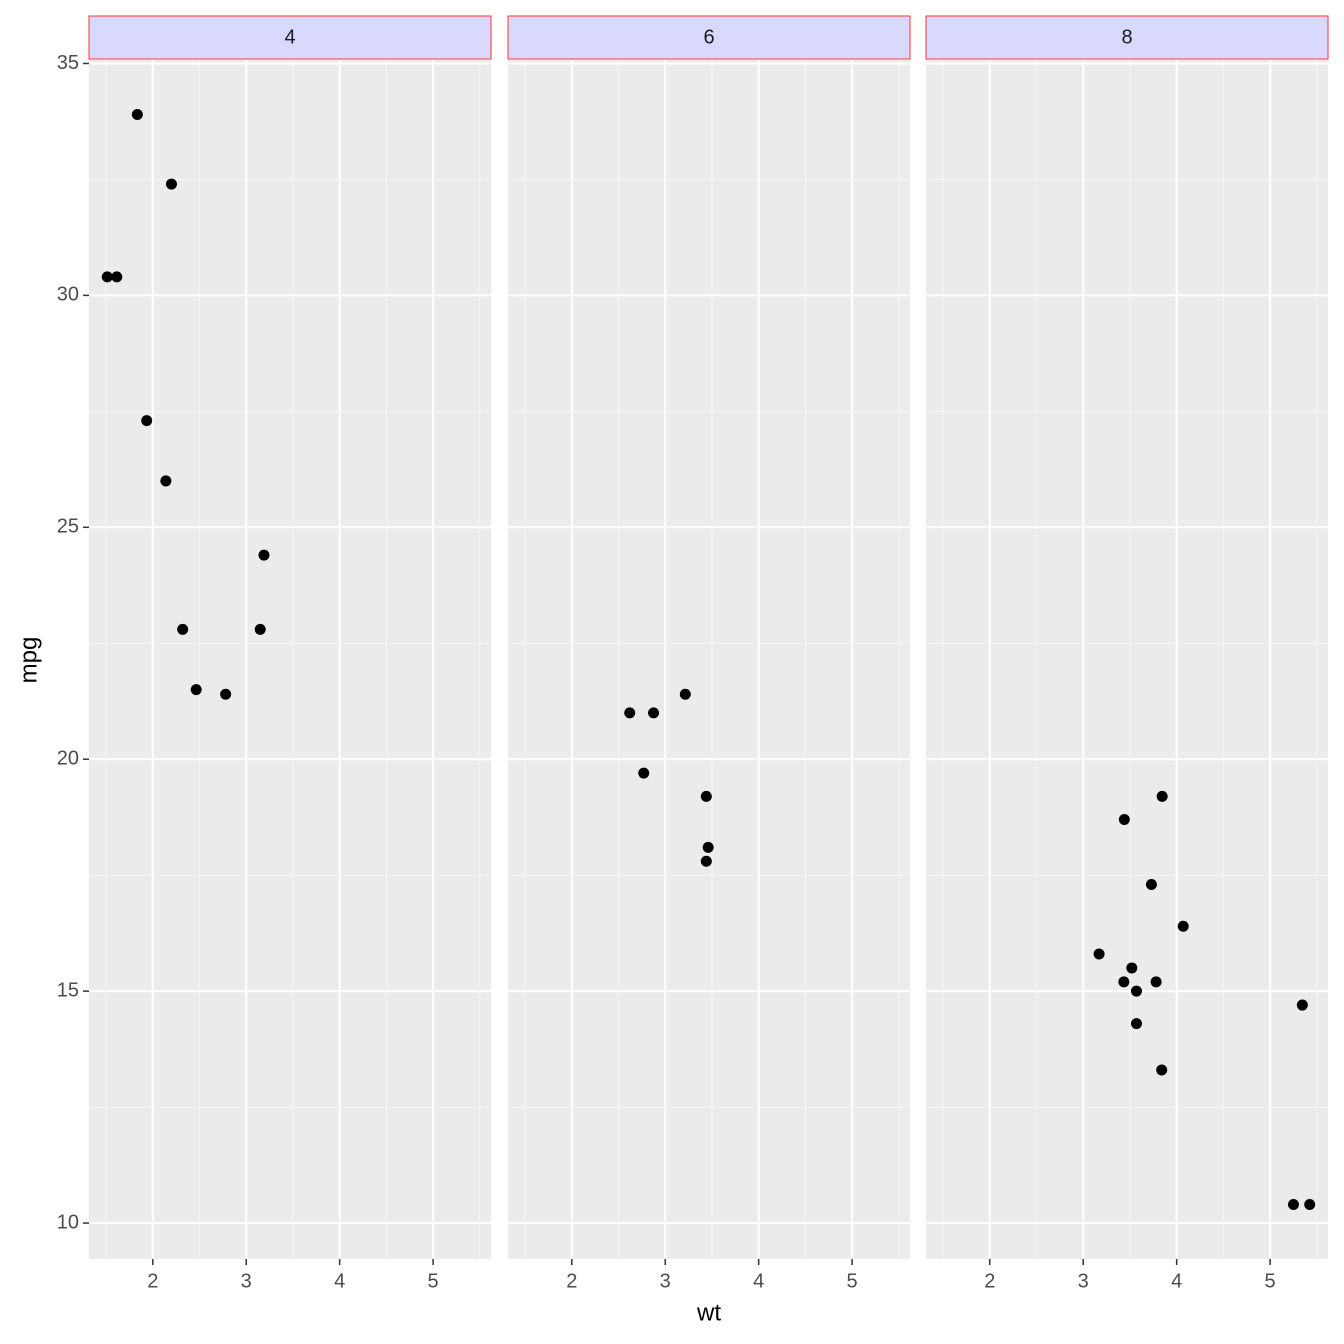 The height and width of the screenshot is (1344, 1344). Describe the element at coordinates (28, 660) in the screenshot. I see `y-axis-title: mpg` at that location.